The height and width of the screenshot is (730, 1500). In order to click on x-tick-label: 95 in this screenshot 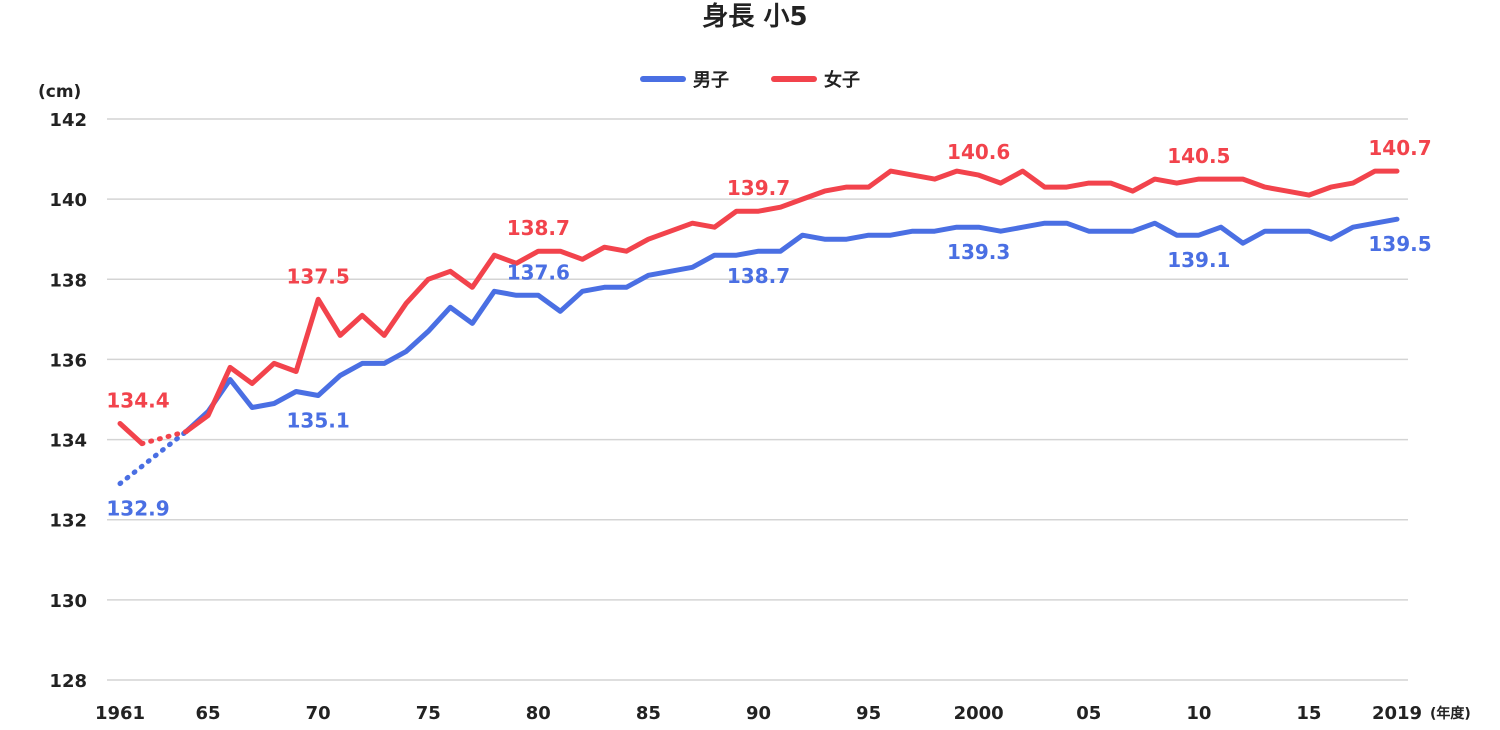, I will do `click(868, 713)`.